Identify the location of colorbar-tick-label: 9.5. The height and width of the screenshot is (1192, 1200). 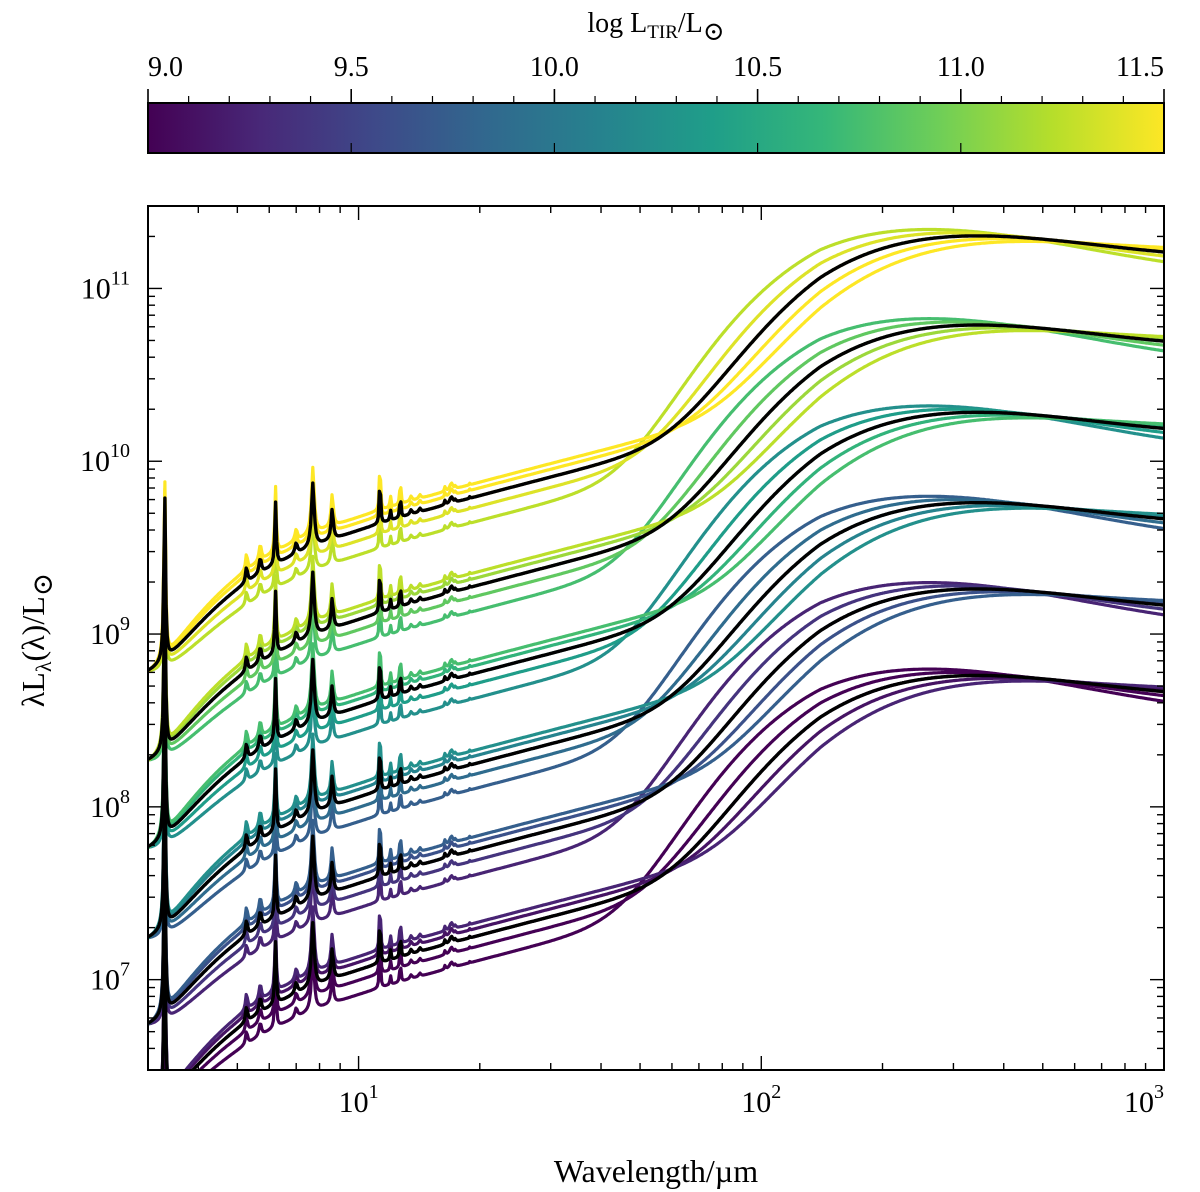
(351, 67).